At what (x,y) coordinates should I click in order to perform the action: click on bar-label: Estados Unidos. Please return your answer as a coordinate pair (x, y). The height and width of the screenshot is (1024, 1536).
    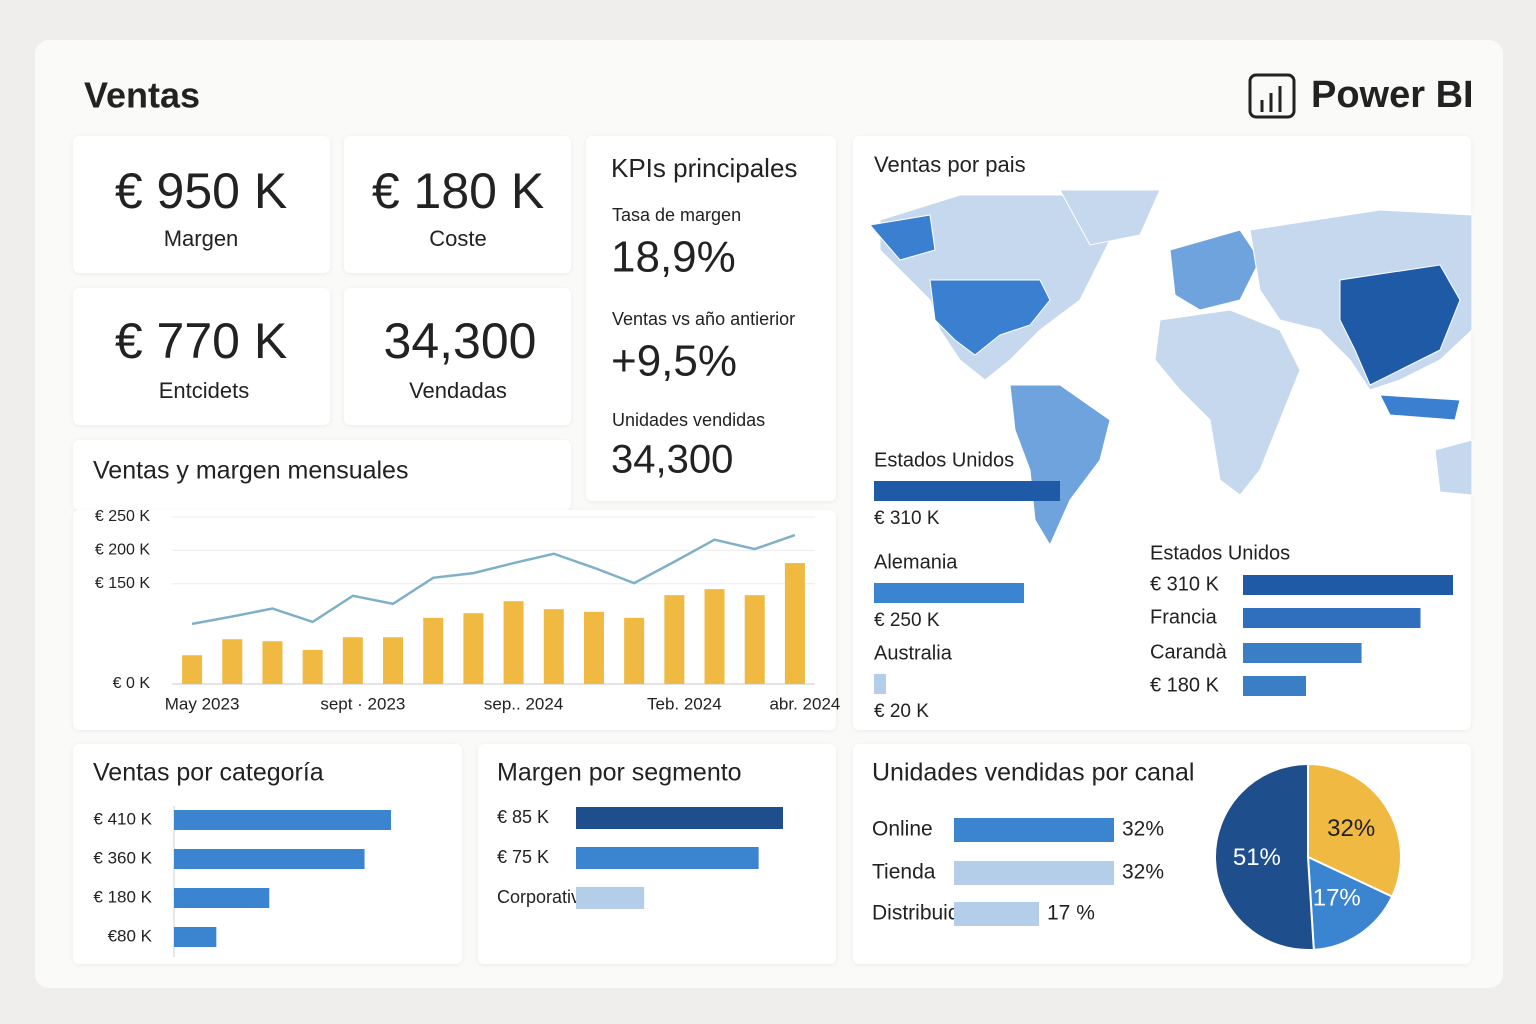
    Looking at the image, I should click on (944, 460).